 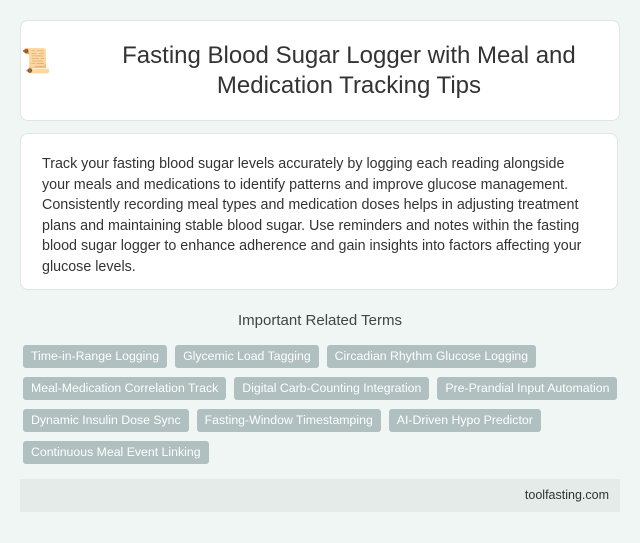 I want to click on term-tag: Meal-Medication Correlation Track, so click(x=125, y=388).